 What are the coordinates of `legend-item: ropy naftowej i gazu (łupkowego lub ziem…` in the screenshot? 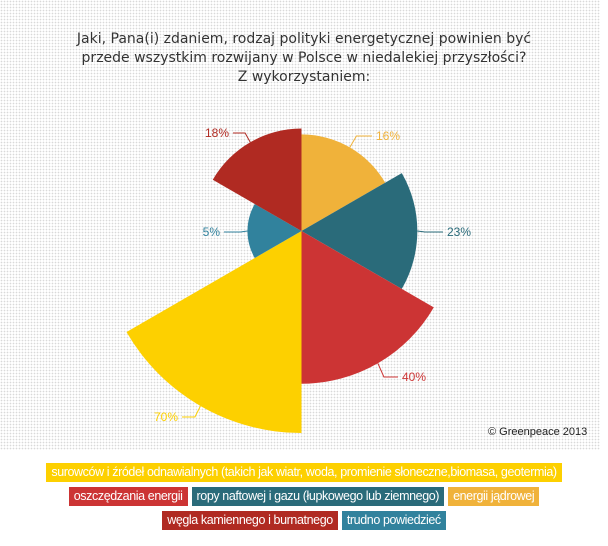 It's located at (318, 496).